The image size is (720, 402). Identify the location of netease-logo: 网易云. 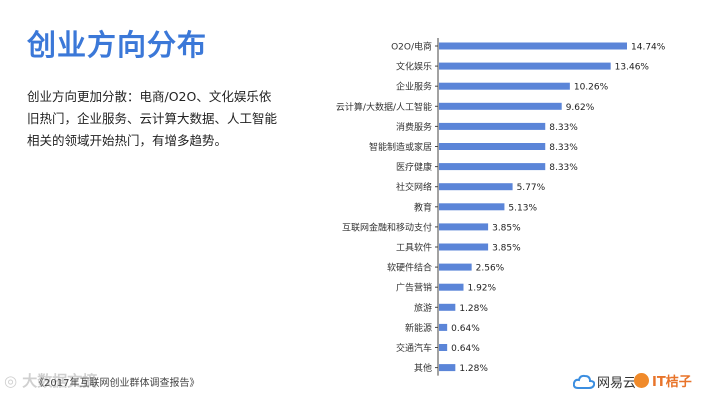
(604, 381).